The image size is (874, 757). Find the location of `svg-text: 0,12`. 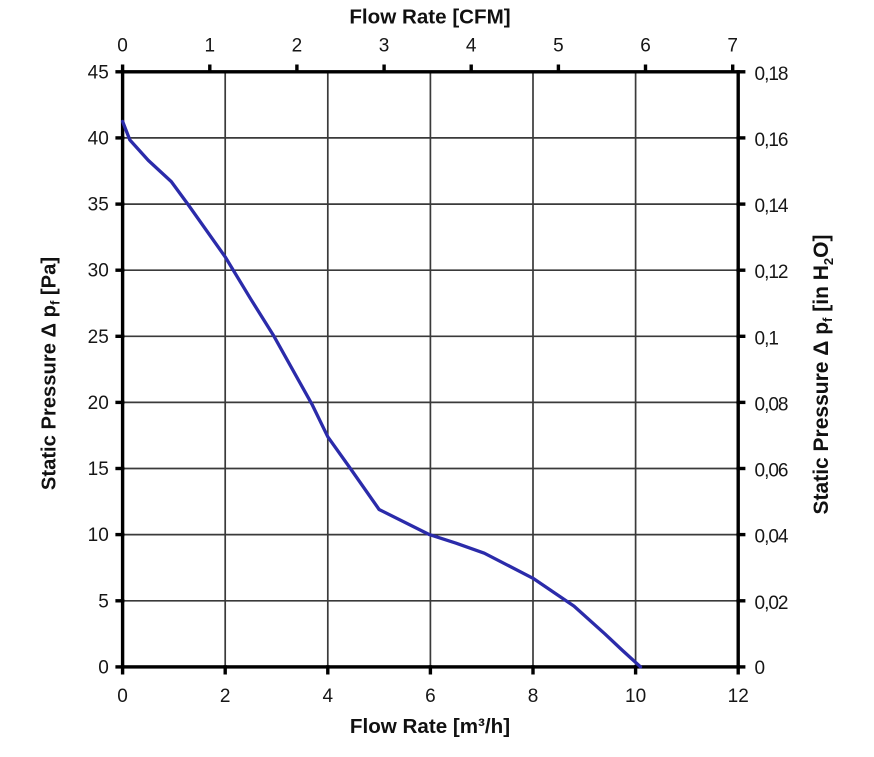

svg-text: 0,12 is located at coordinates (771, 272).